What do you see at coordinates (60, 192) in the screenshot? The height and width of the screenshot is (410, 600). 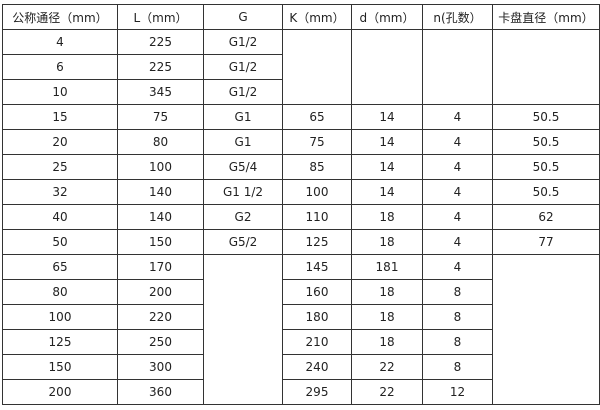 I see `table-cell: 32` at bounding box center [60, 192].